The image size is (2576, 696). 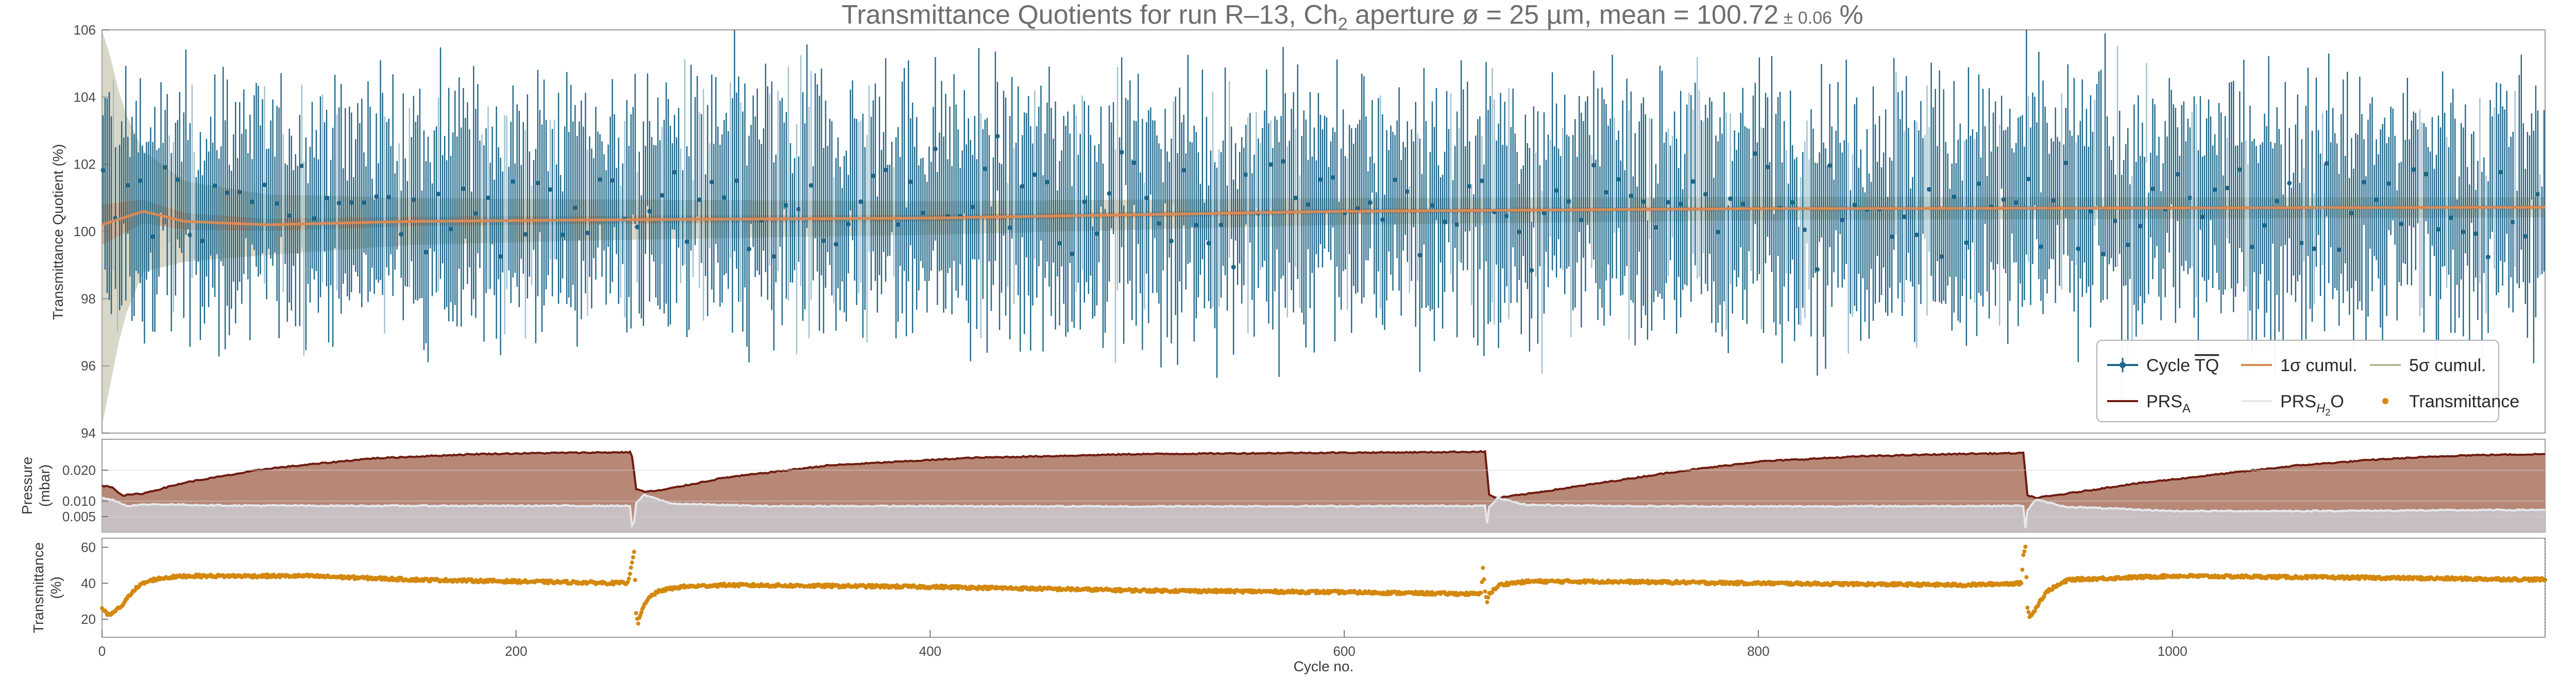 What do you see at coordinates (27, 486) in the screenshot?
I see `y-axis-label-line: Pressure` at bounding box center [27, 486].